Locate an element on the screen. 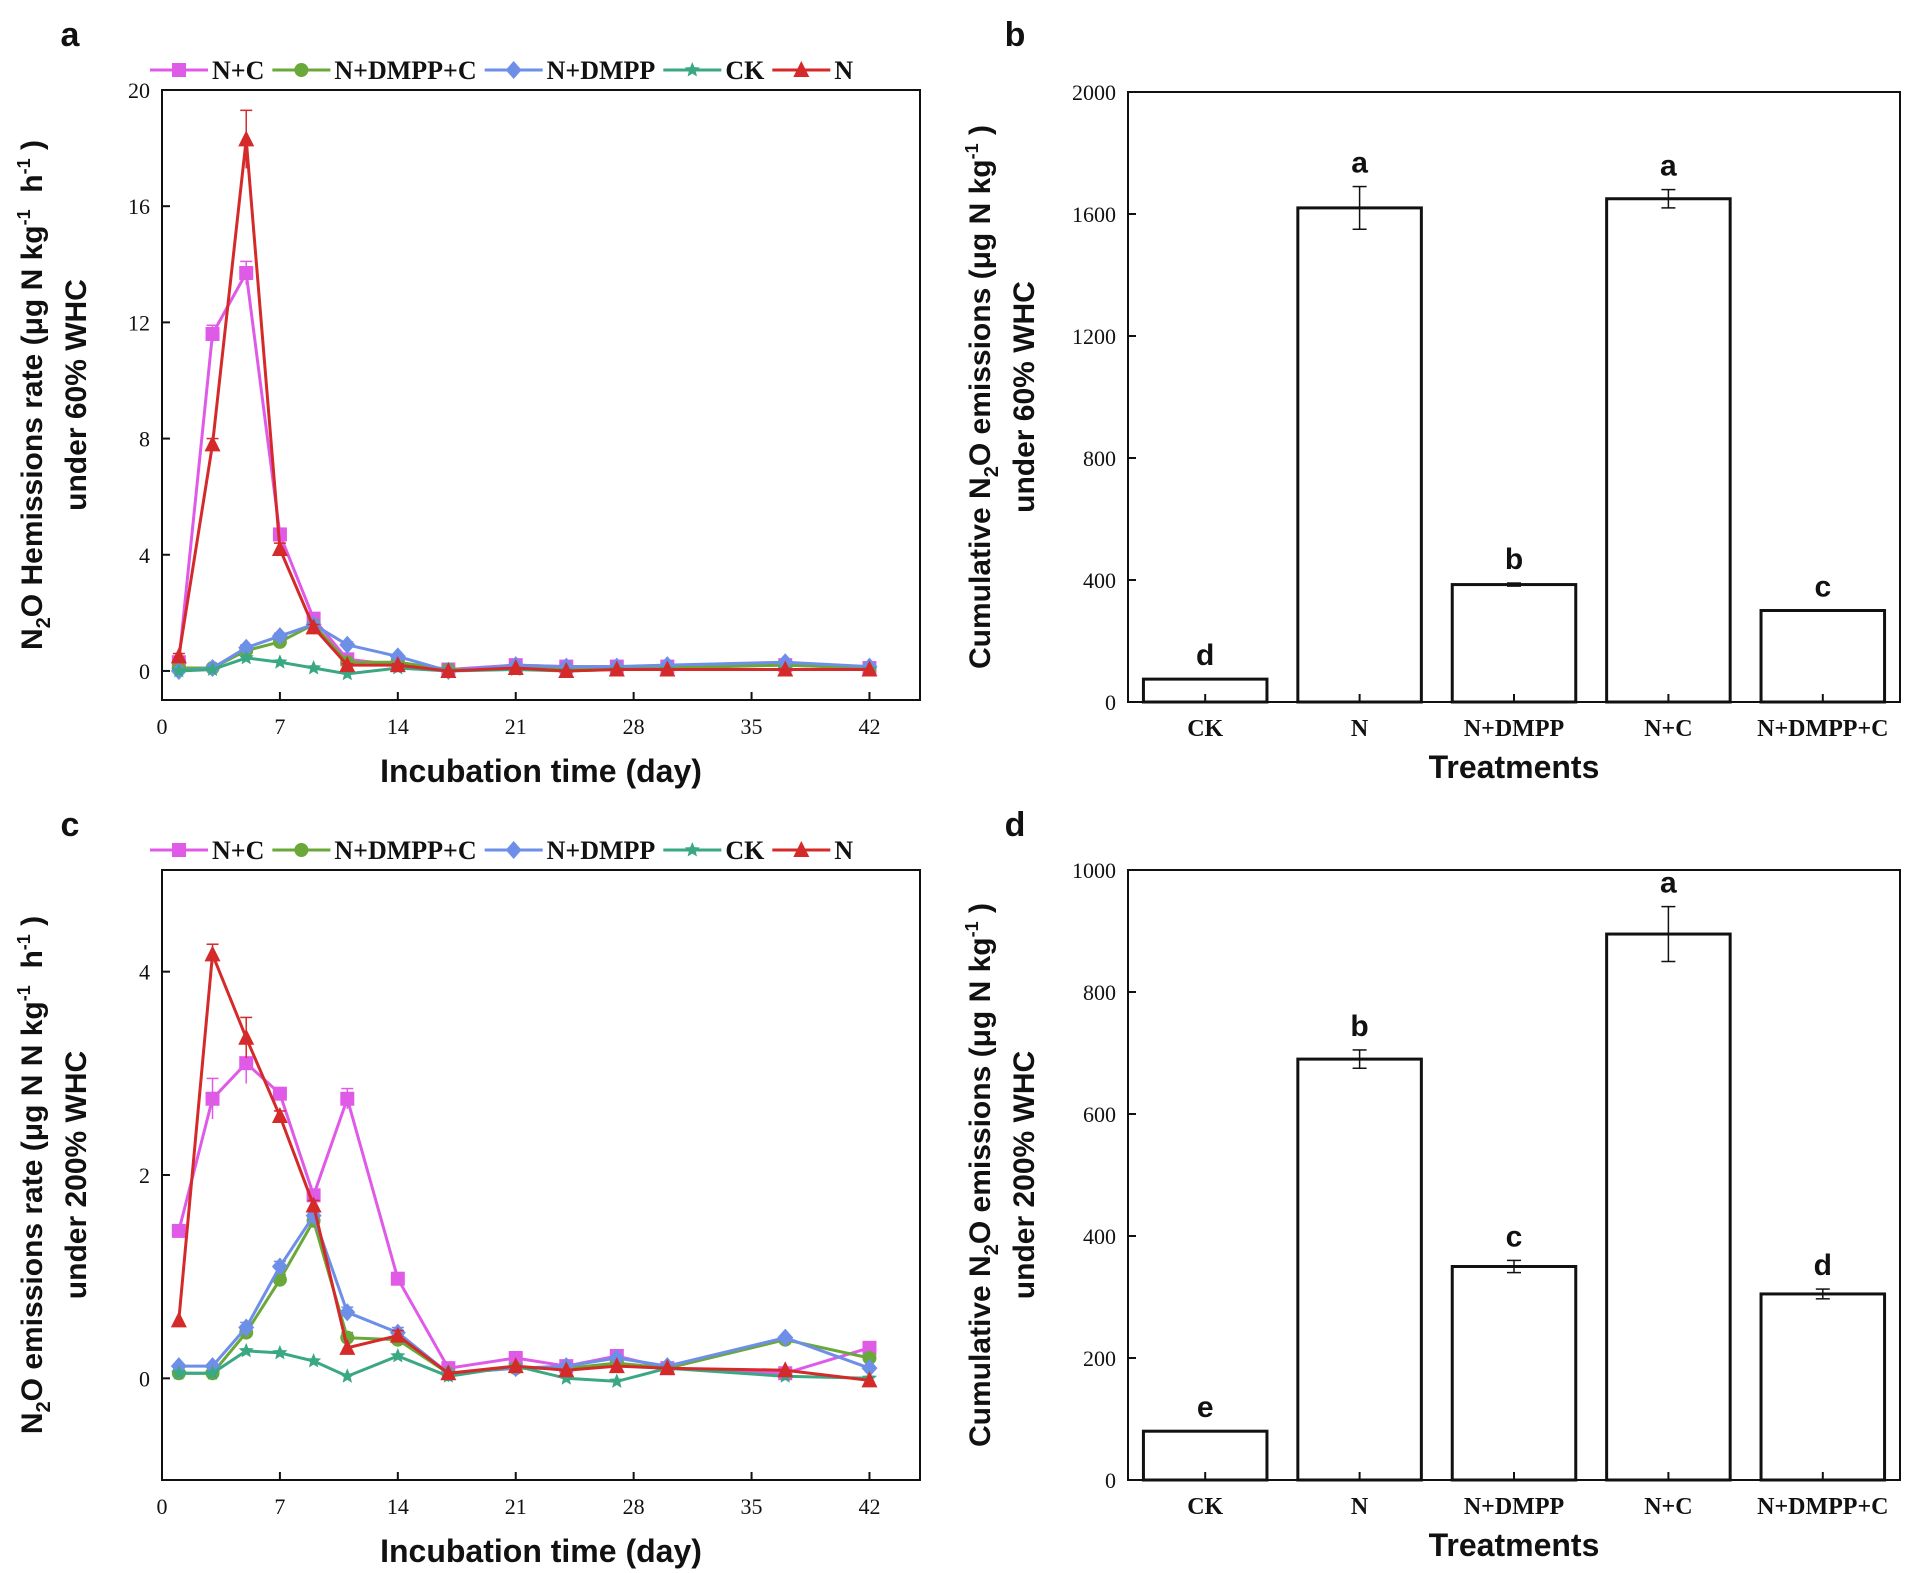 The image size is (1908, 1573). panel-letter-d: d is located at coordinates (1015, 825).